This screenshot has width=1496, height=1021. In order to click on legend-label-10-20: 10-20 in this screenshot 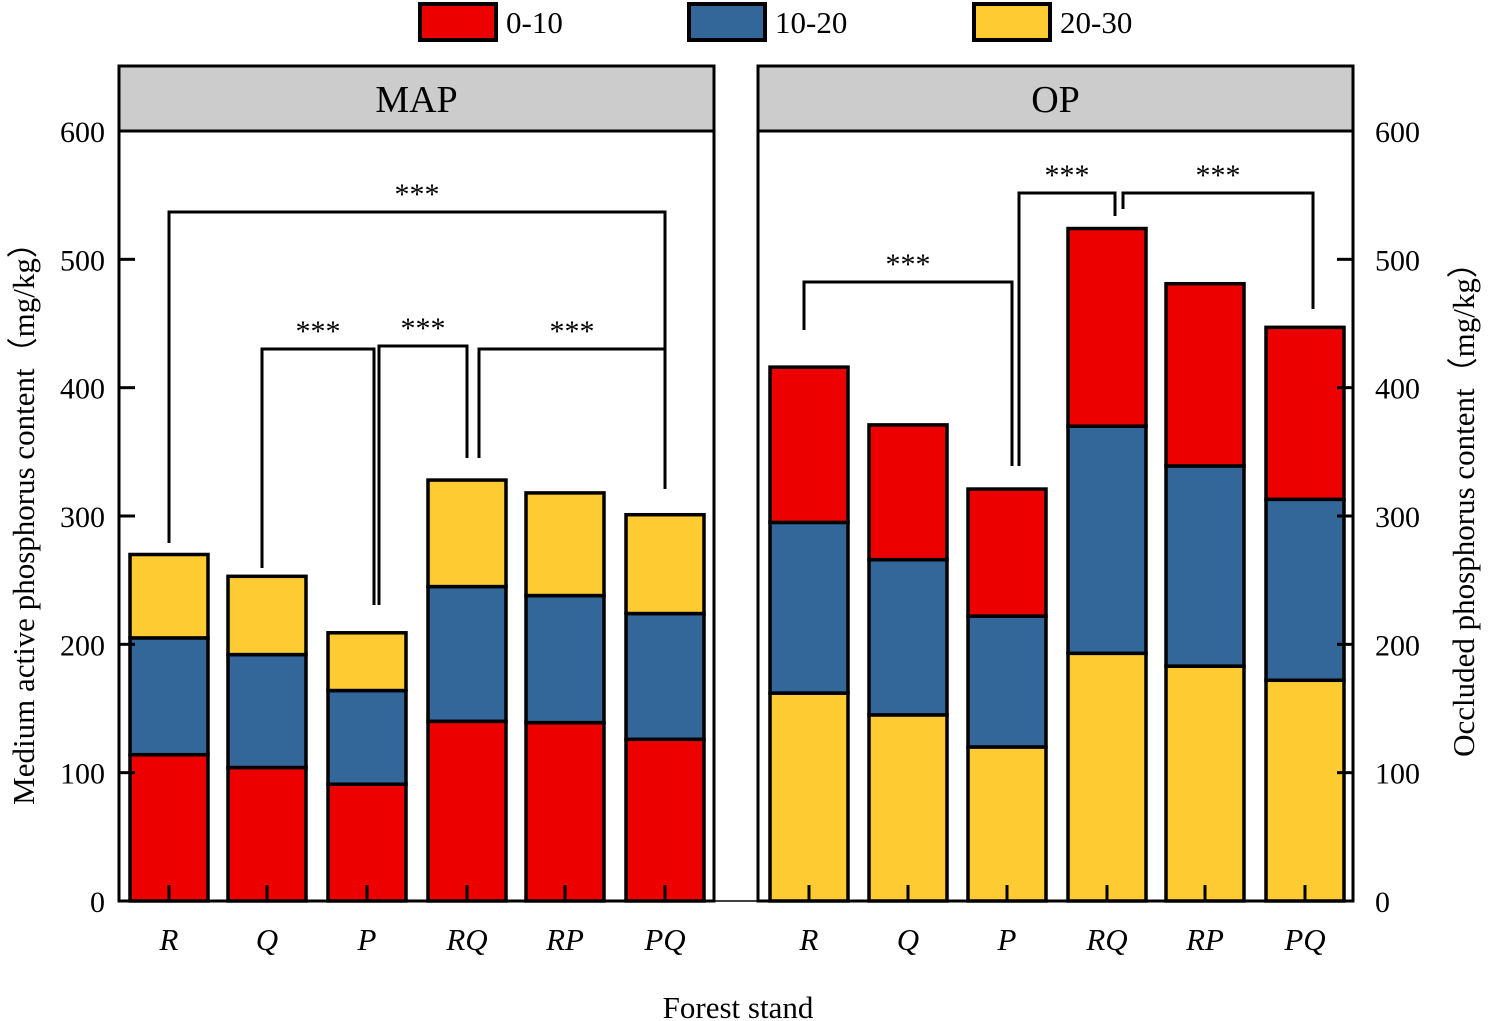, I will do `click(811, 22)`.